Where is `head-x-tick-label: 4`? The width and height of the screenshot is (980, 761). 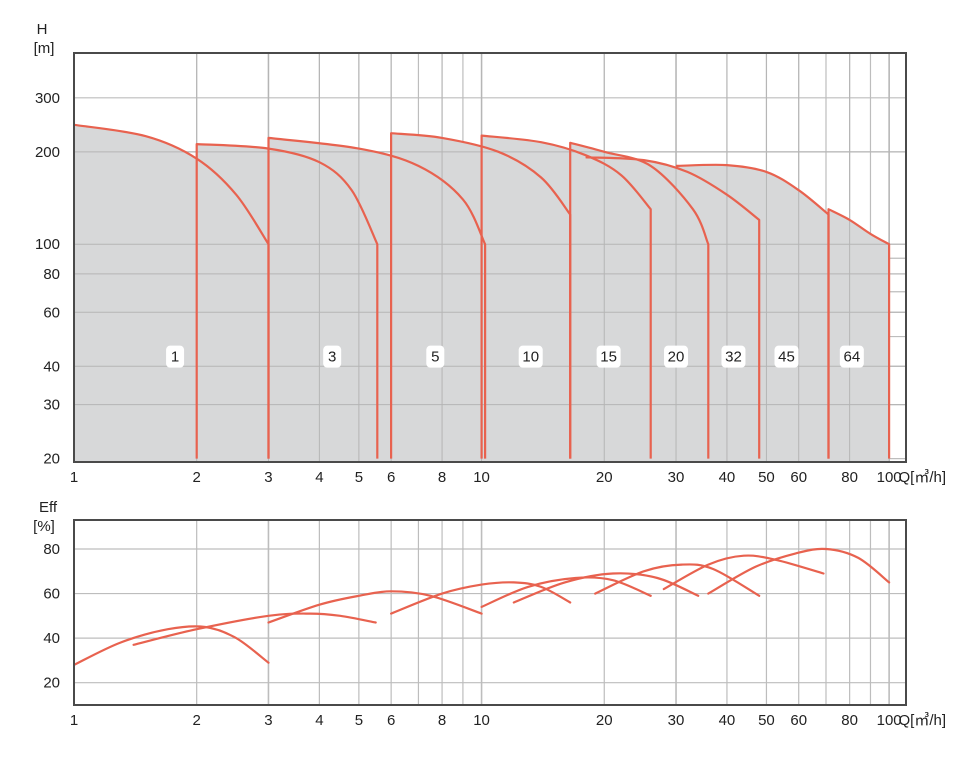 head-x-tick-label: 4 is located at coordinates (319, 477).